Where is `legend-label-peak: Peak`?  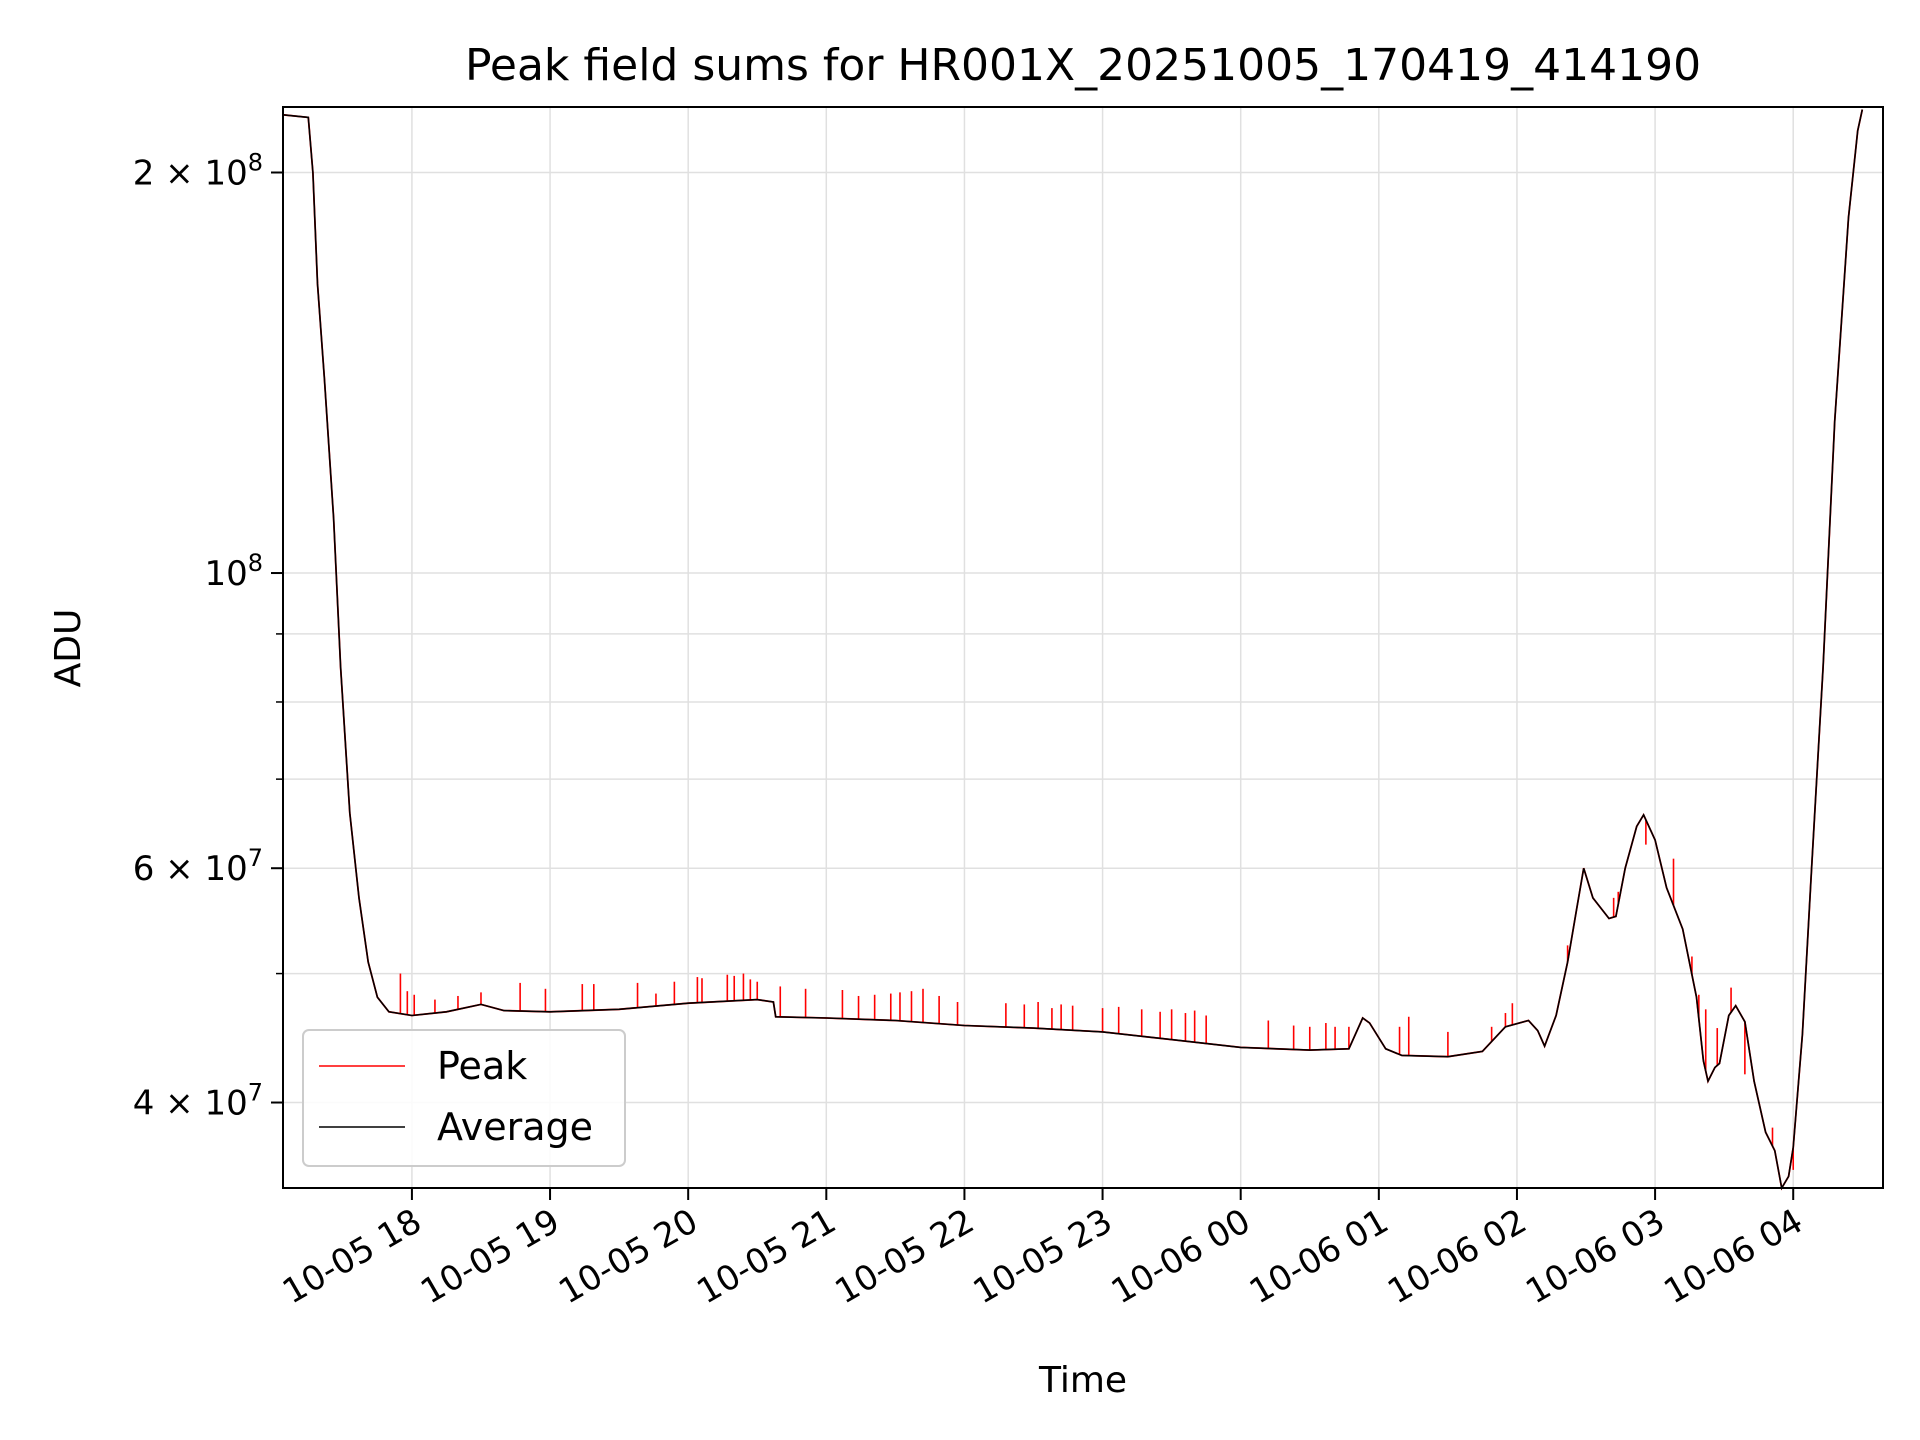
legend-label-peak: Peak is located at coordinates (482, 1066).